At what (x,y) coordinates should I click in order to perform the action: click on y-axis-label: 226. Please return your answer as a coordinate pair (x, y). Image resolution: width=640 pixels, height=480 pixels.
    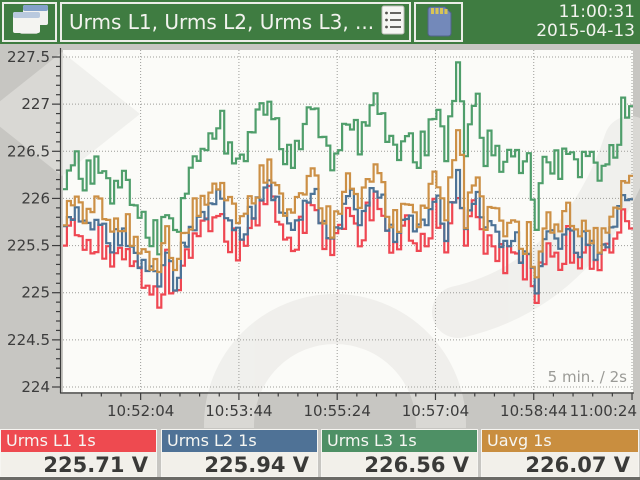
    Looking at the image, I should click on (35, 198).